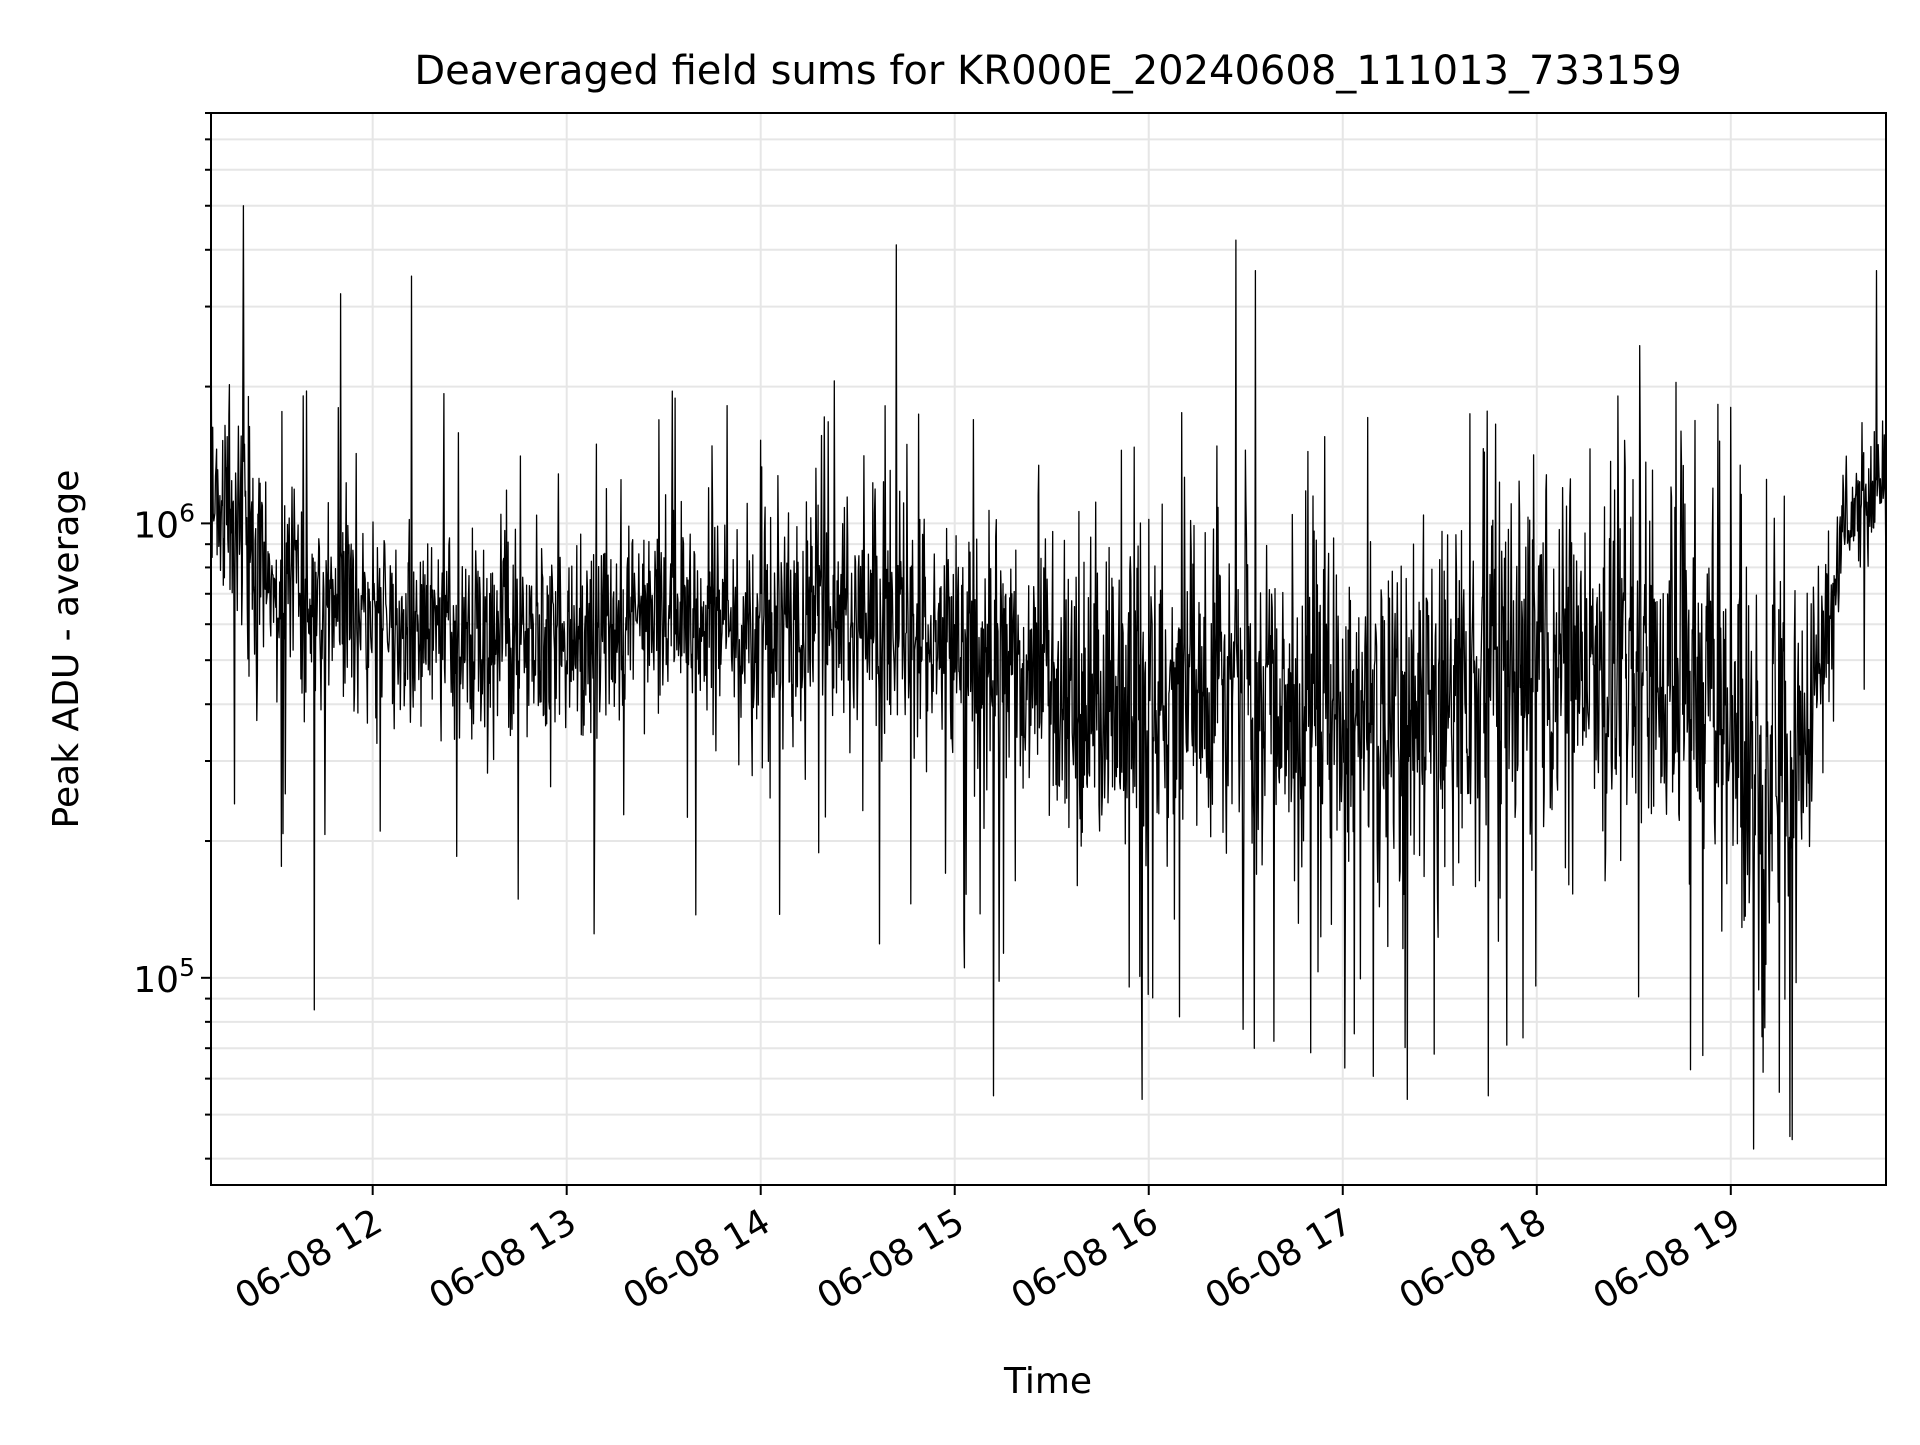  I want to click on x-tick-label: 06-08 12, so click(309, 1259).